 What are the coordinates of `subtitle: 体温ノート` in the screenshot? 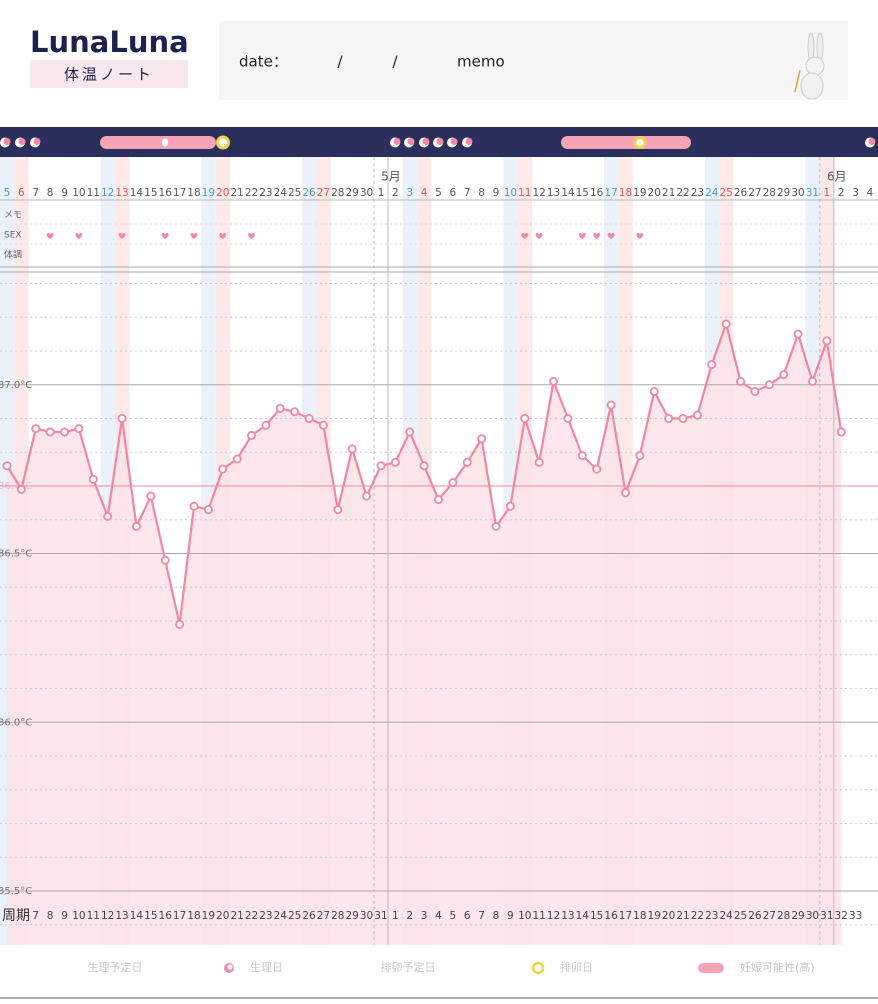 It's located at (109, 75).